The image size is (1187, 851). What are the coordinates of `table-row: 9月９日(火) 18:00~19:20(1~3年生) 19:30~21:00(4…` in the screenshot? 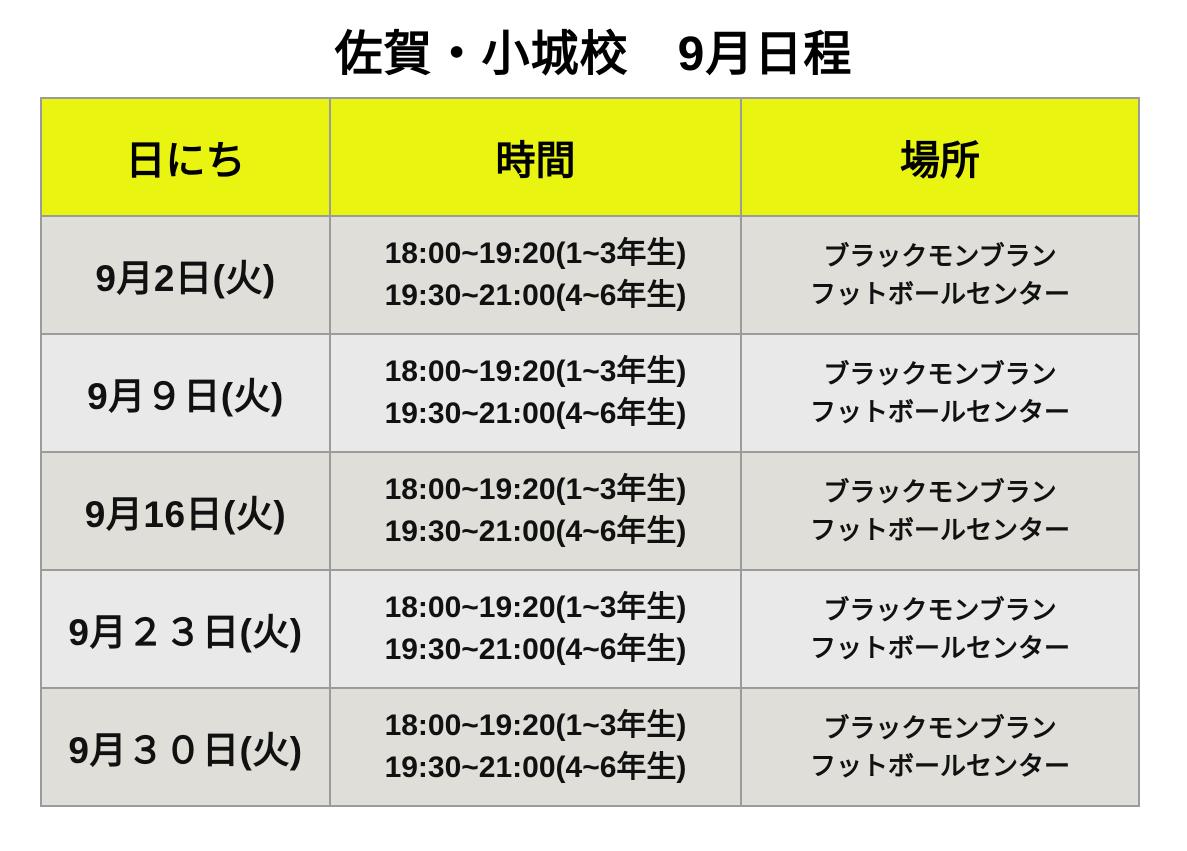 It's located at (590, 393).